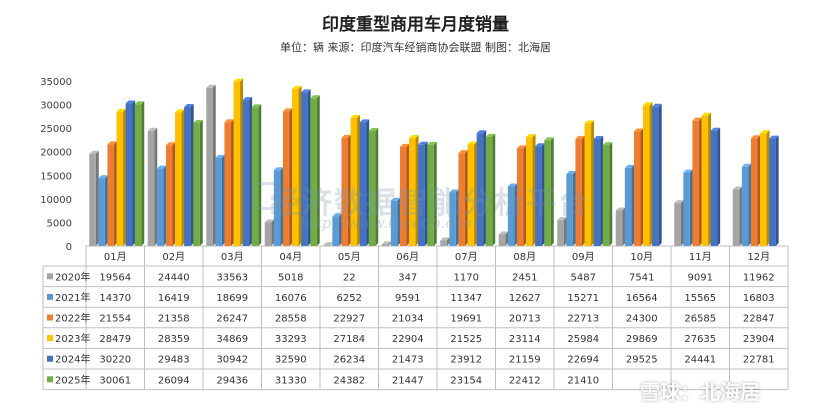 This screenshot has height=415, width=831. Describe the element at coordinates (232, 257) in the screenshot. I see `x-tick-label: 03月` at that location.